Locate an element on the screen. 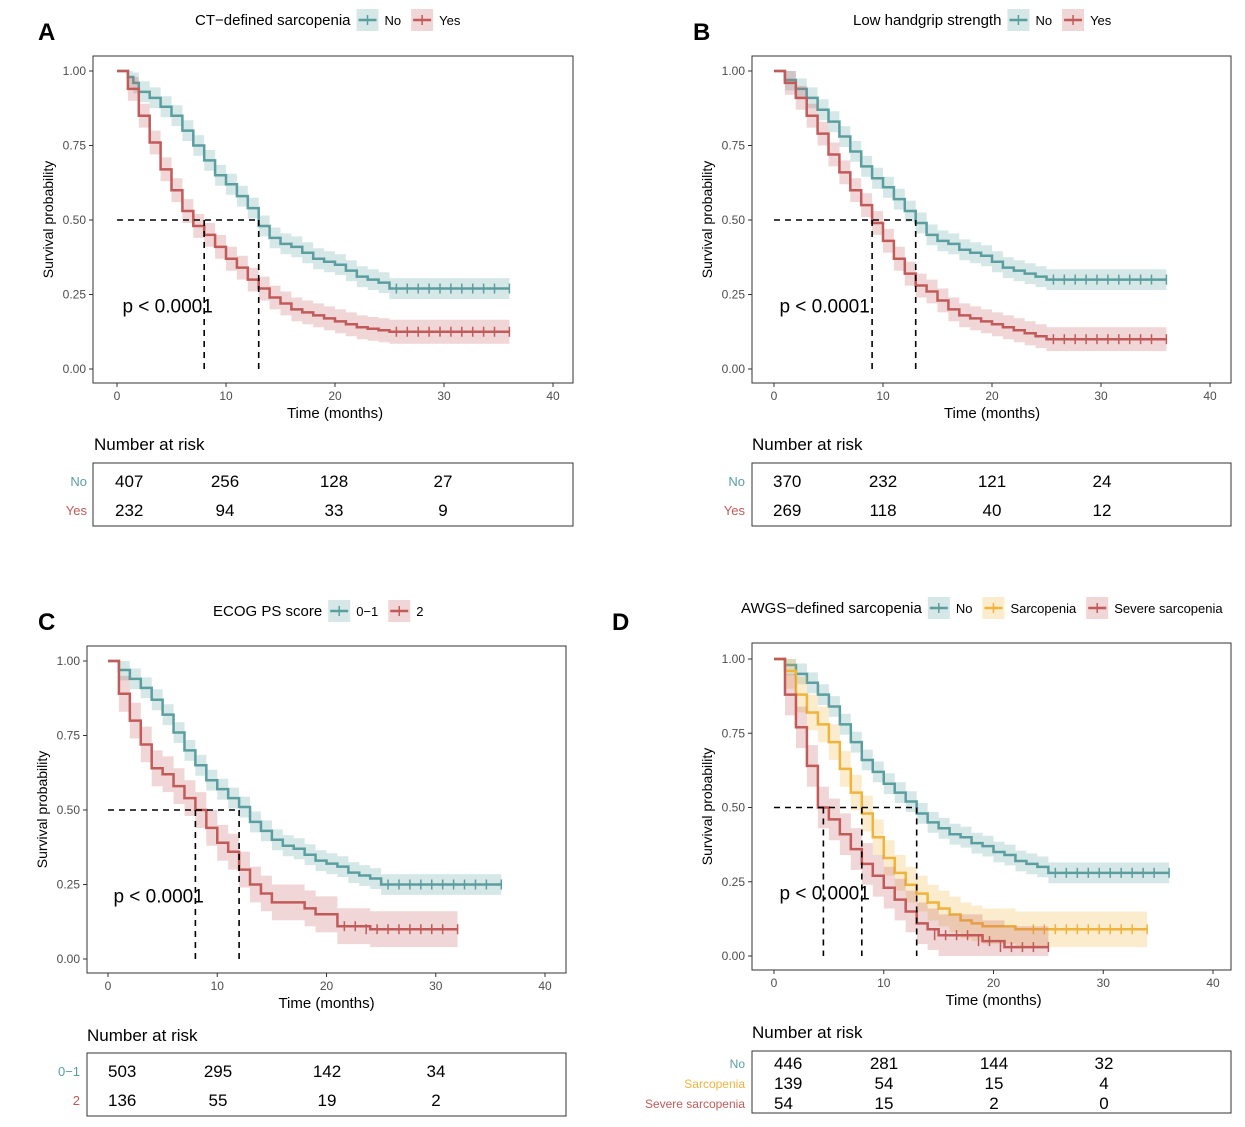 The height and width of the screenshot is (1127, 1245). risk-cell: 503 is located at coordinates (122, 1071).